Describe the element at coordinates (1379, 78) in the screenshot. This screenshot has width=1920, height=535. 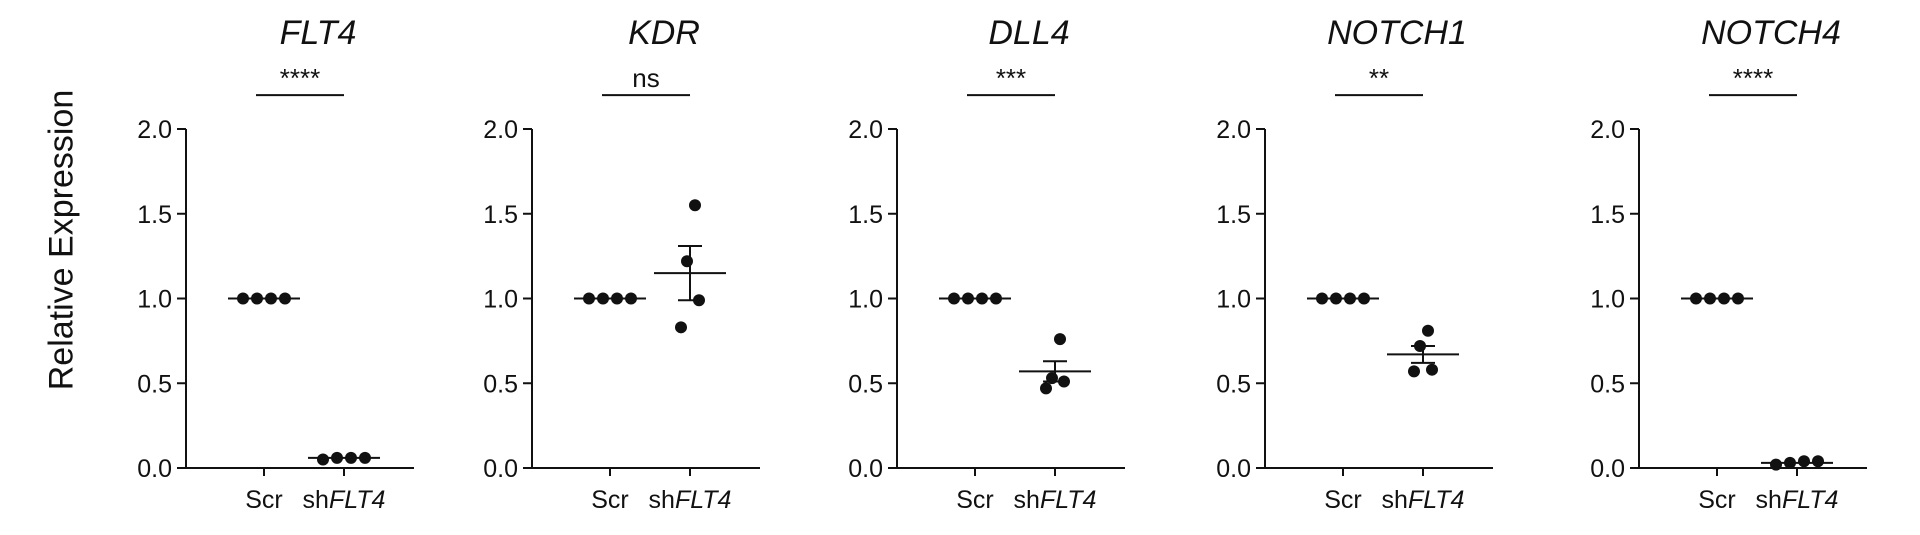
I see `significance-label: **` at that location.